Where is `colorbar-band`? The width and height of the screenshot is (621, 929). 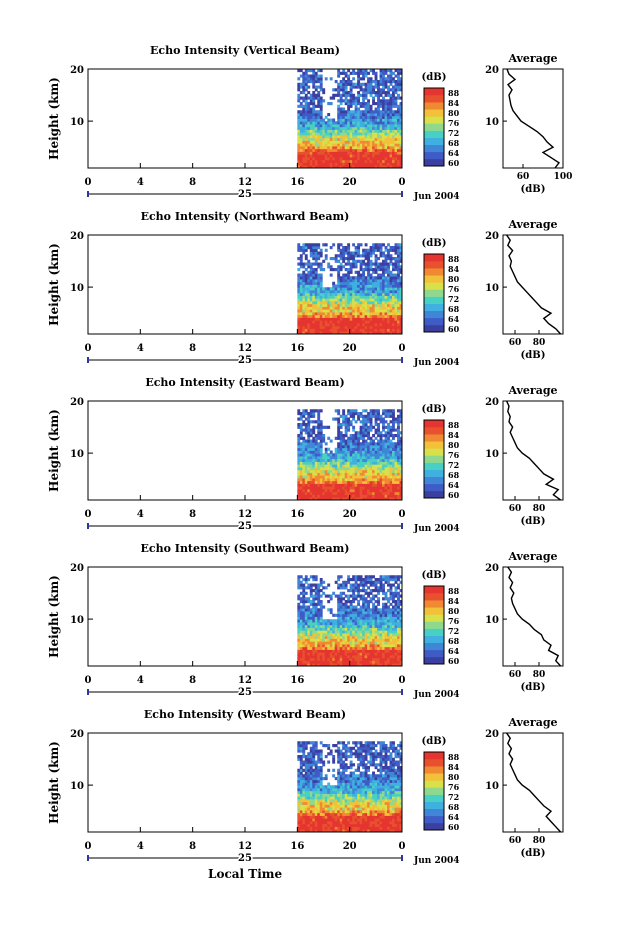
colorbar-band is located at coordinates (434, 279).